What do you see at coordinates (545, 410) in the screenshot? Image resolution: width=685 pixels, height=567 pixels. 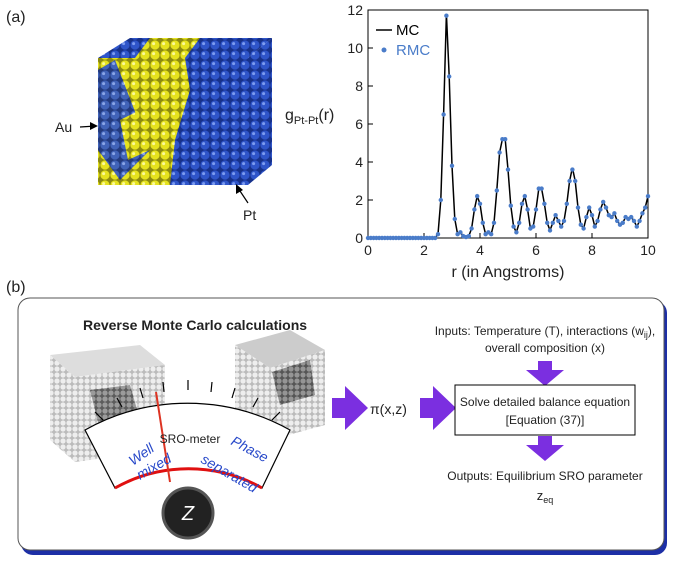 I see `solve-box` at bounding box center [545, 410].